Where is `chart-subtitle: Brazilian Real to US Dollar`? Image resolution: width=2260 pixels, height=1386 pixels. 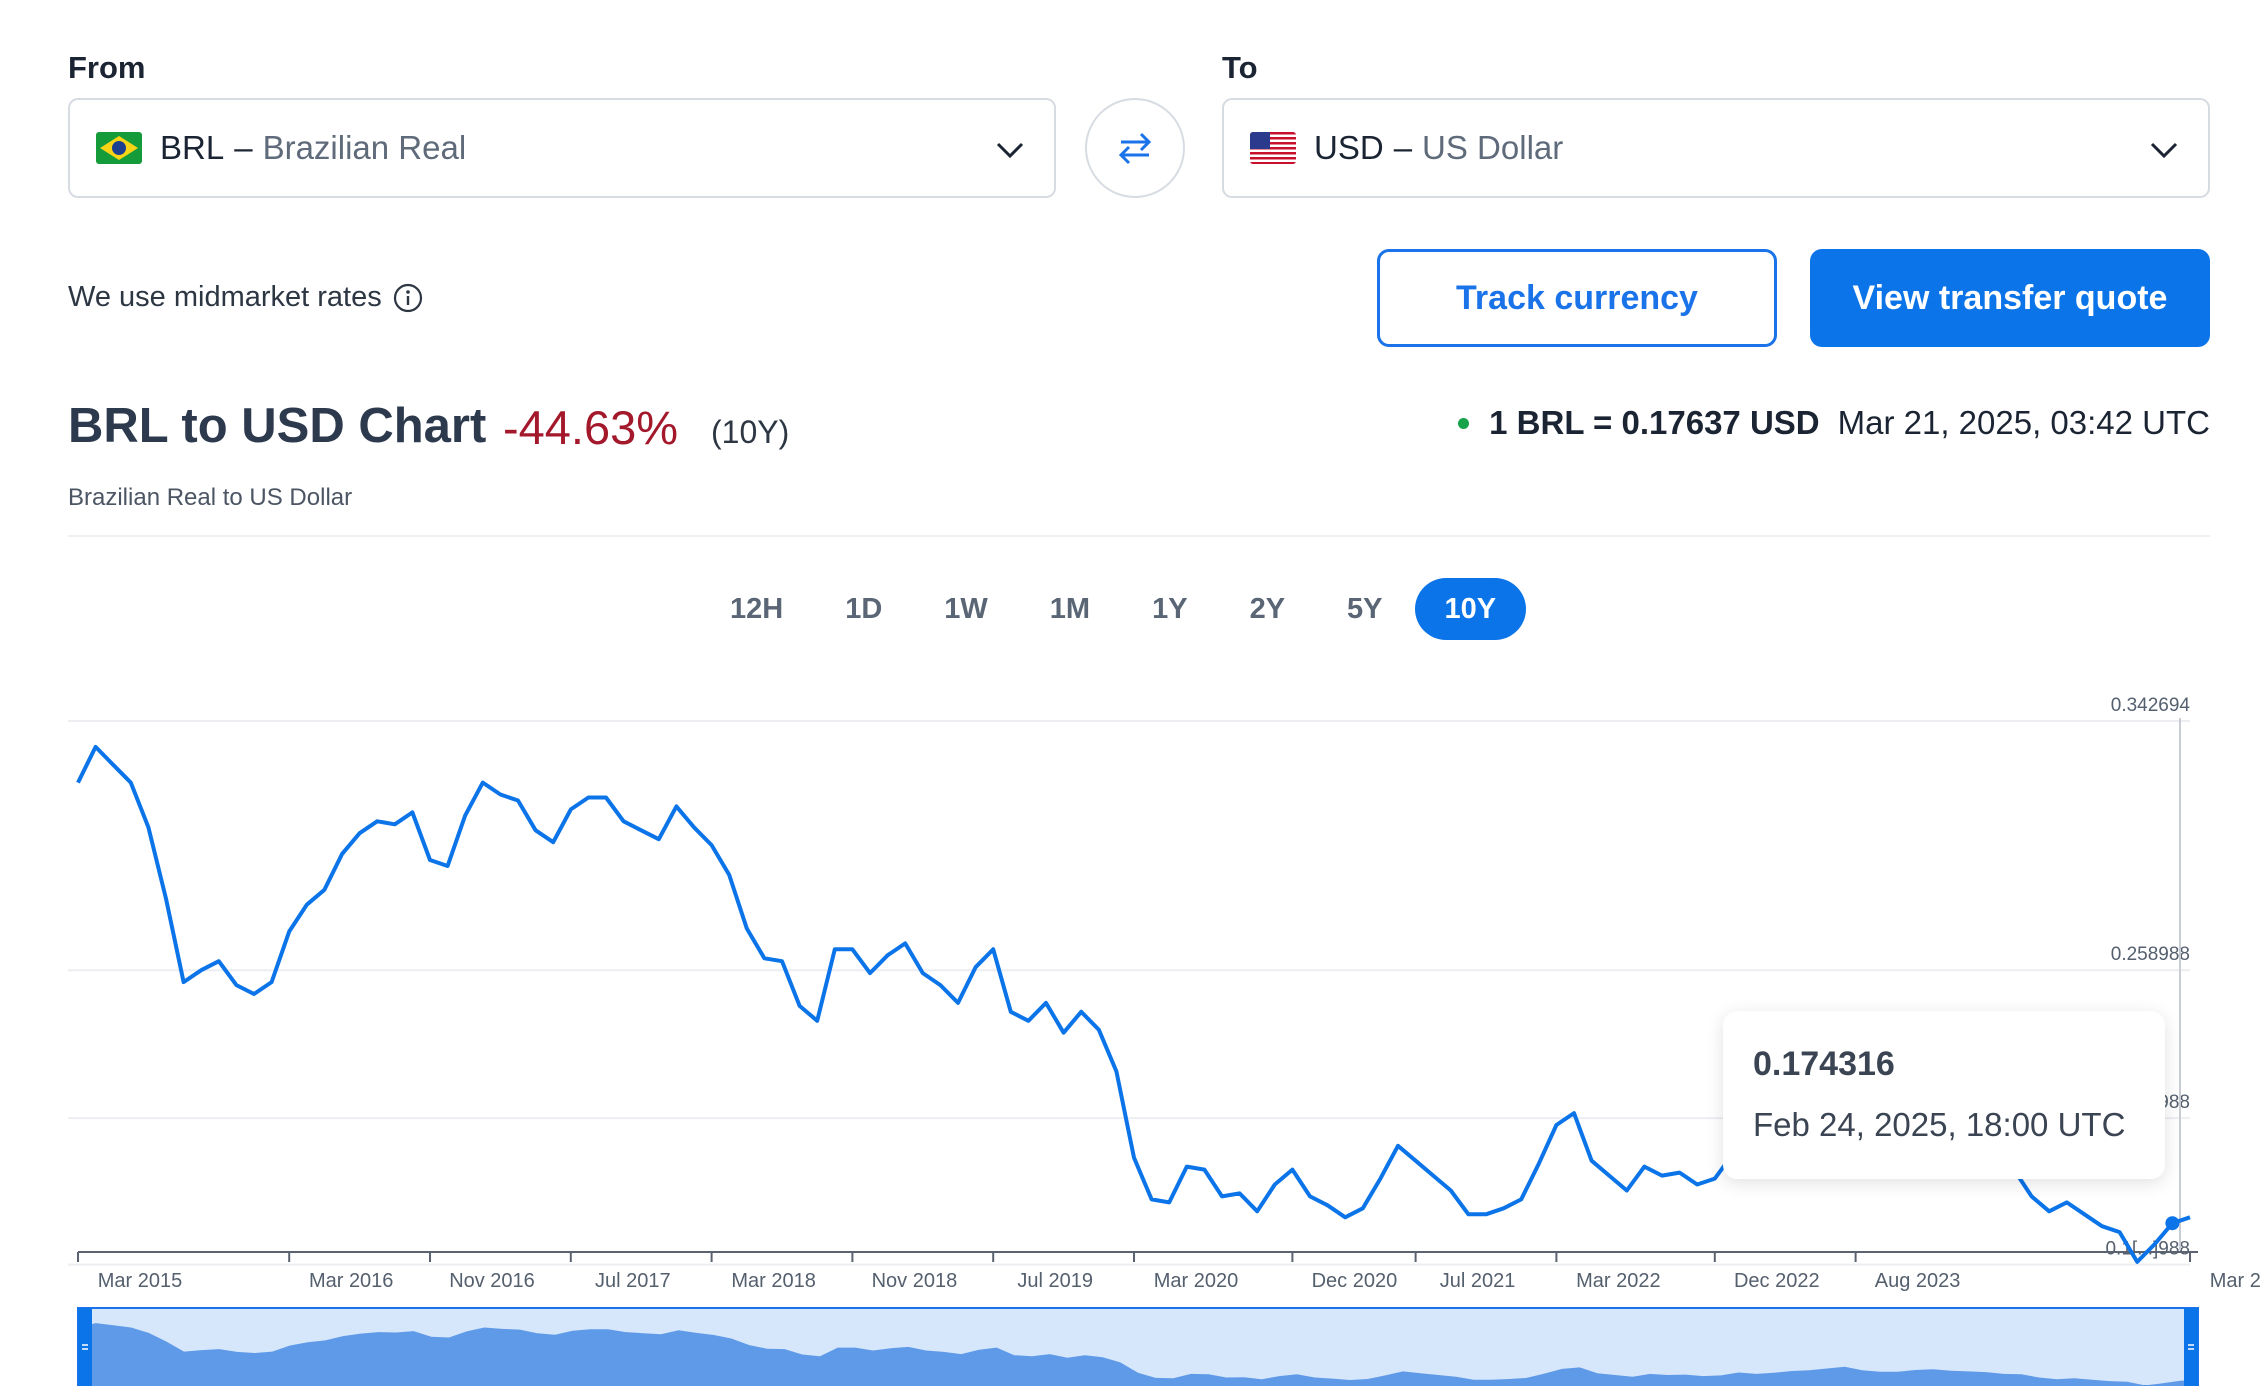
chart-subtitle: Brazilian Real to US Dollar is located at coordinates (210, 497).